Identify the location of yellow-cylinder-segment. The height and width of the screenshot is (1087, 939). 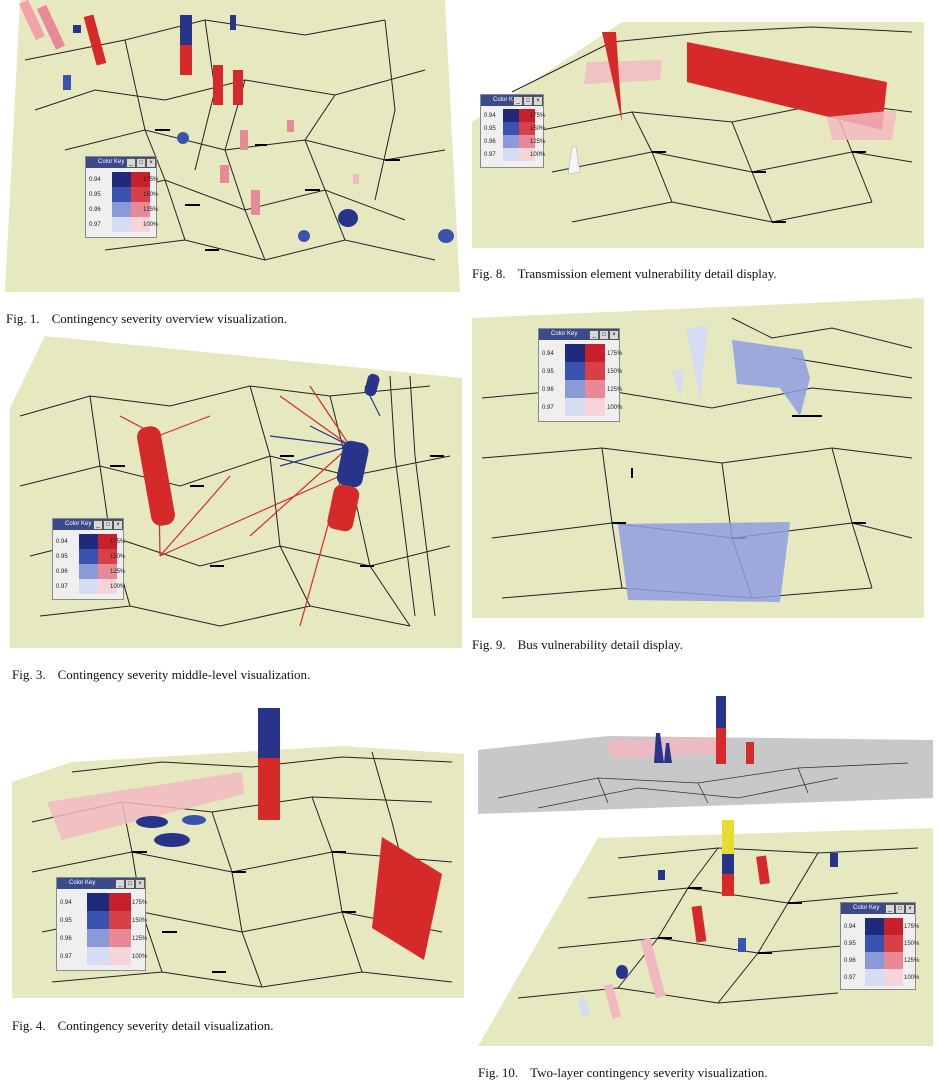
(728, 837).